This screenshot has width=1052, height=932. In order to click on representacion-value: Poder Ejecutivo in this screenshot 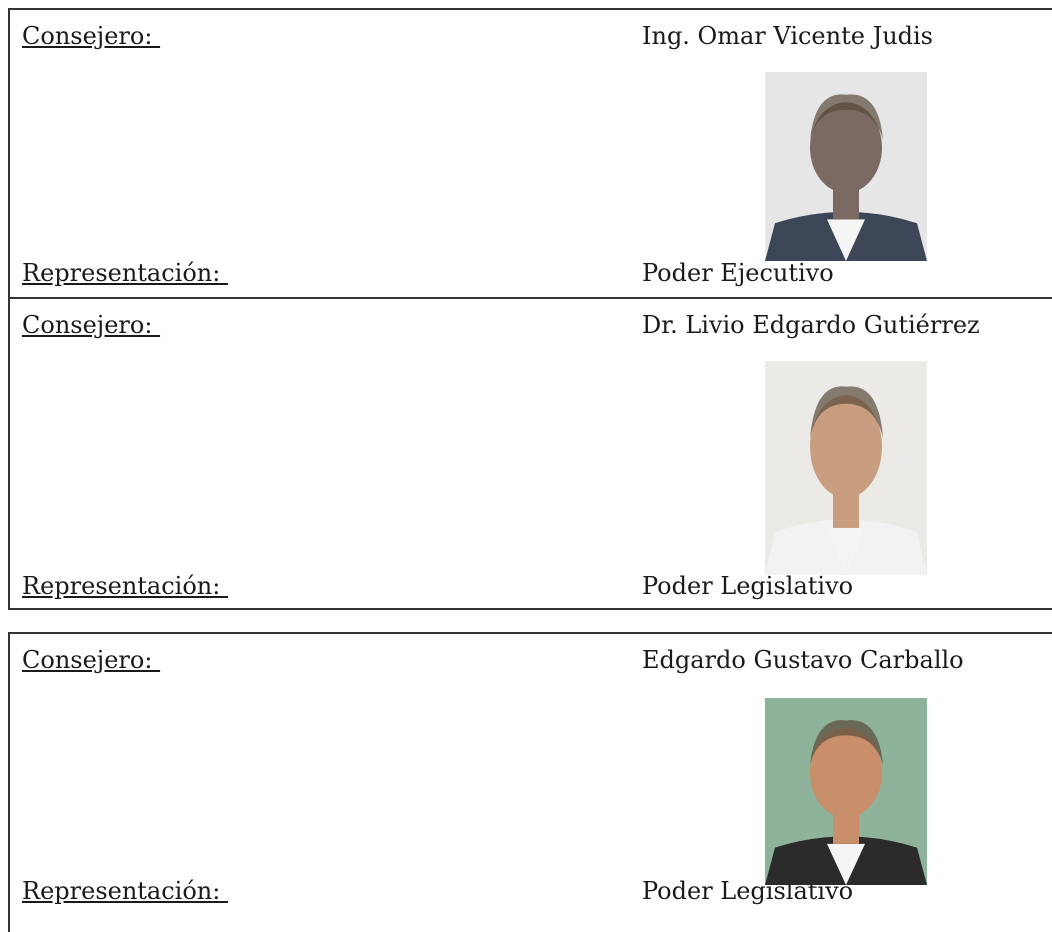, I will do `click(738, 273)`.